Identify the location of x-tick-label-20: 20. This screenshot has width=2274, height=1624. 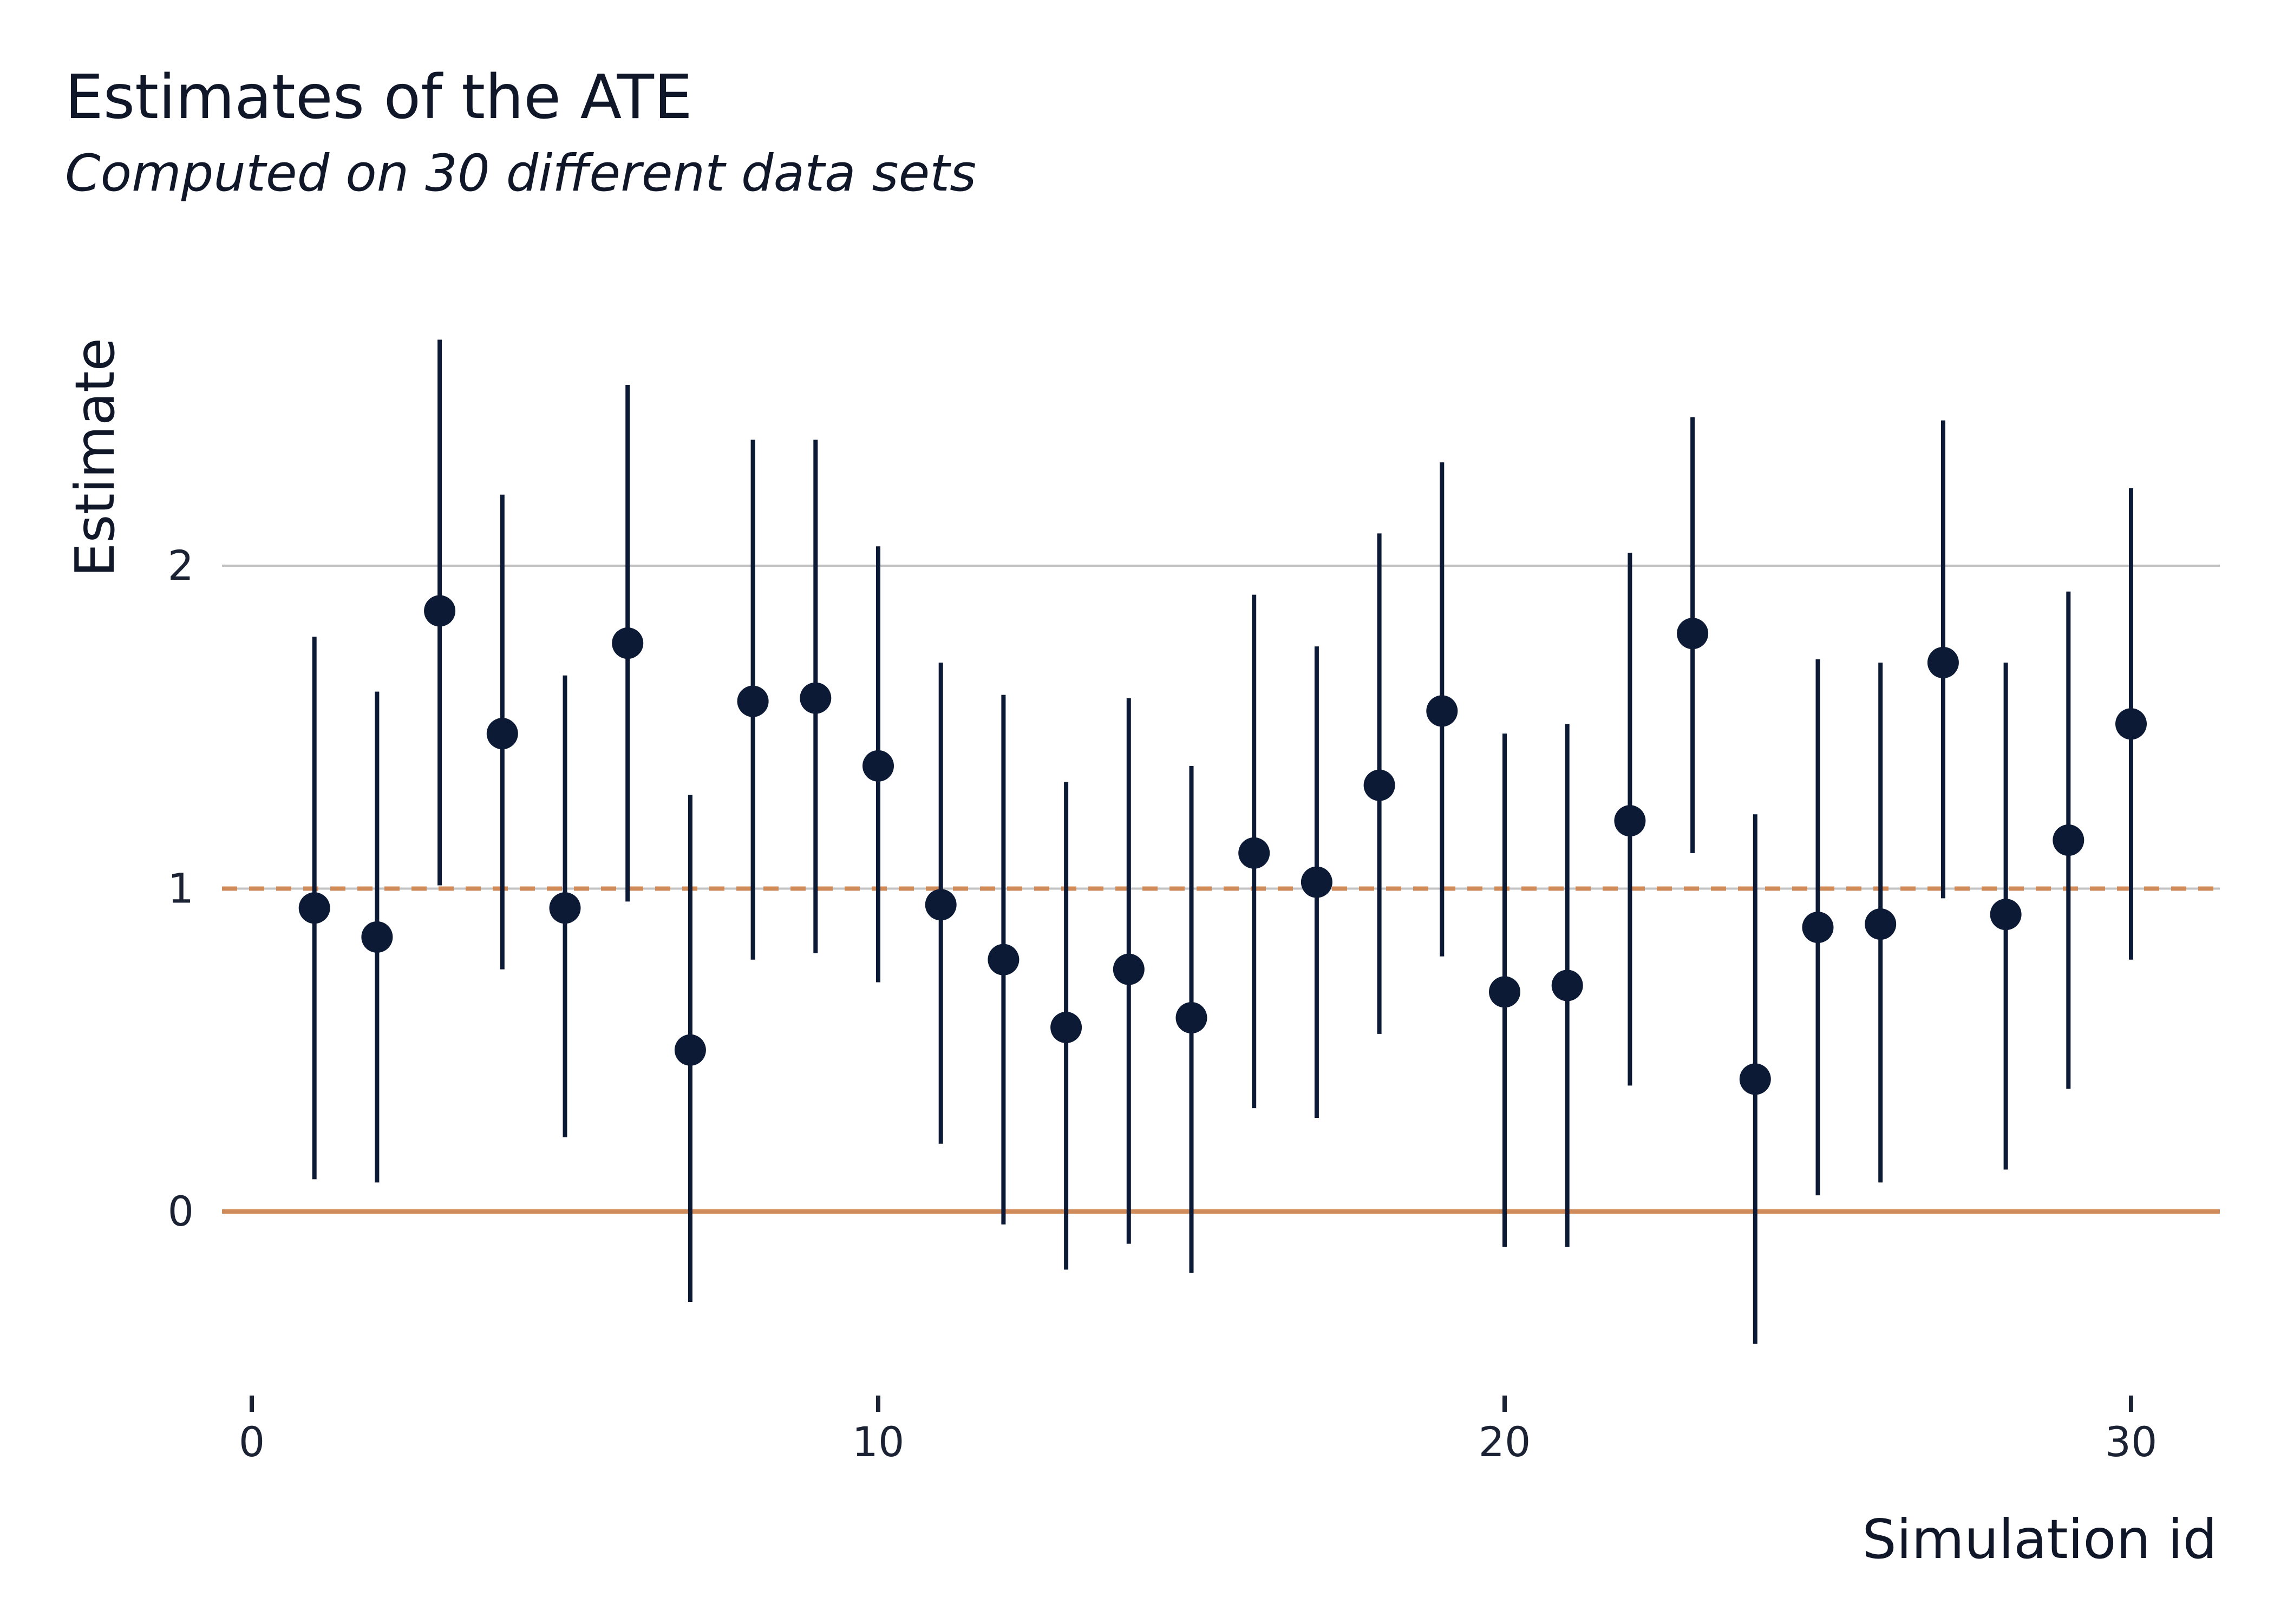
(1505, 1442).